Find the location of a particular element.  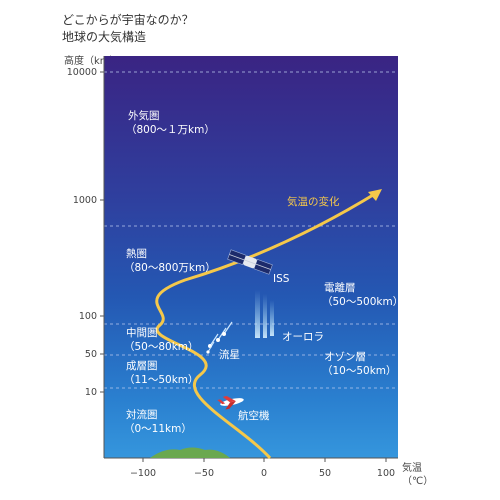

layer-name-thermosphere: 熱圏 is located at coordinates (136, 253).